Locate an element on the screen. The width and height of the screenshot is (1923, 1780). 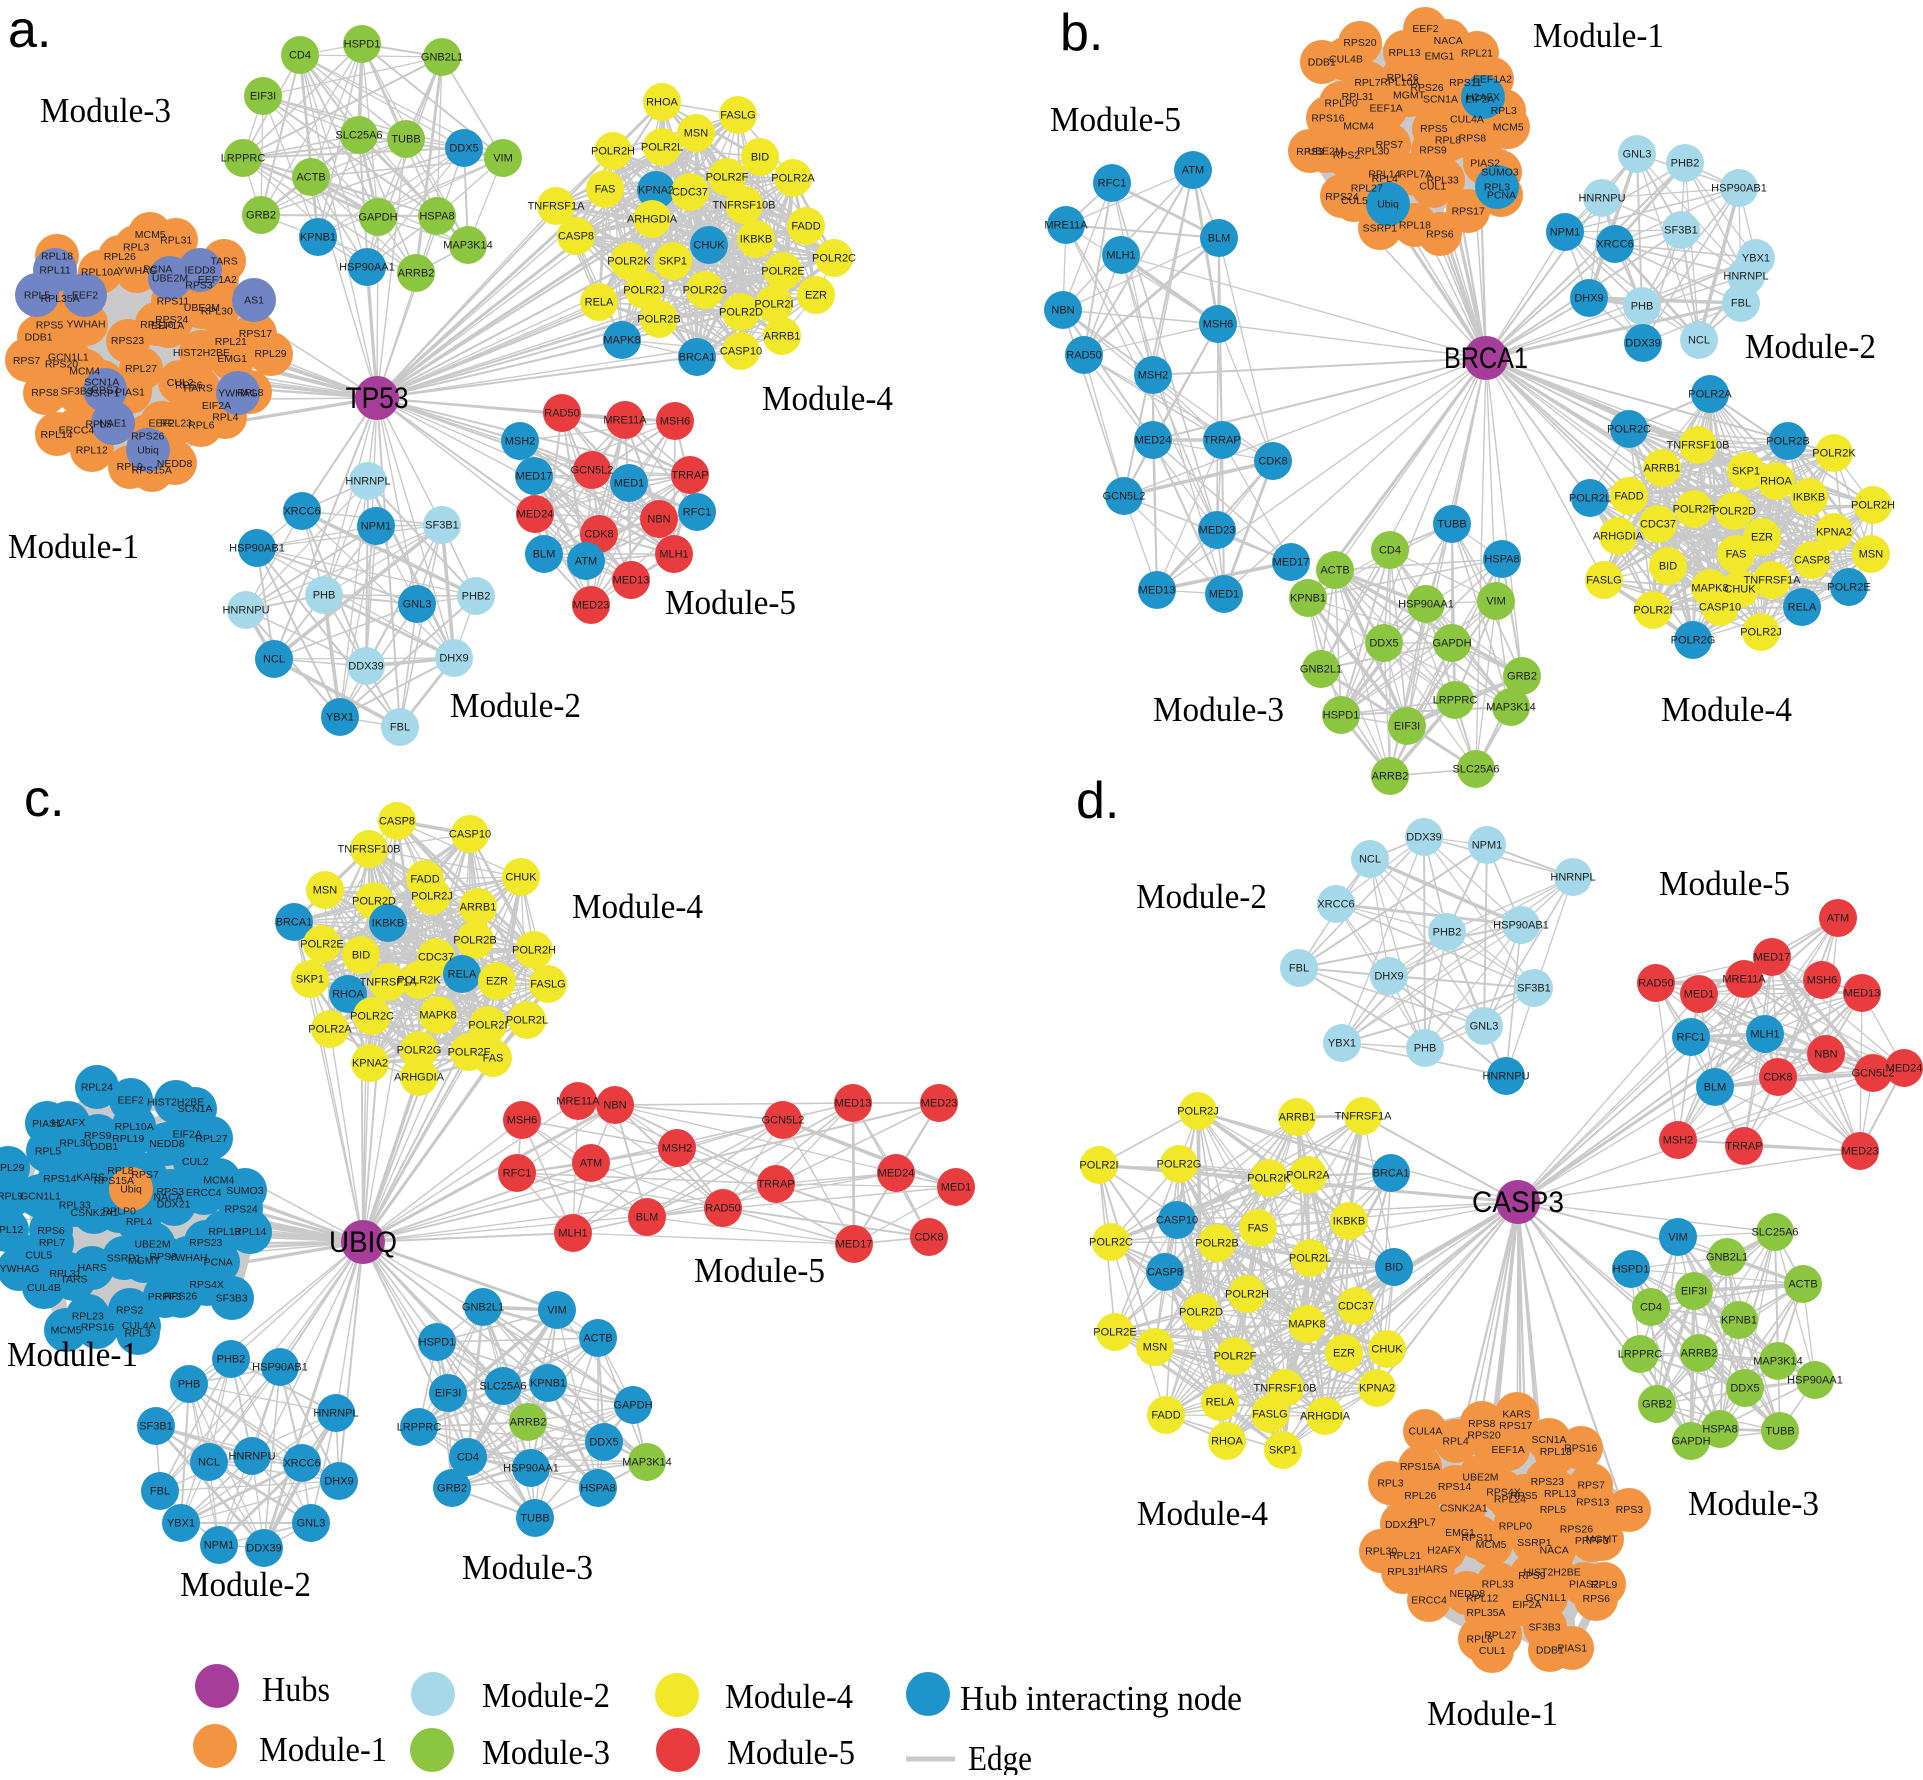
svg-text: RPL3 is located at coordinates (1504, 111).